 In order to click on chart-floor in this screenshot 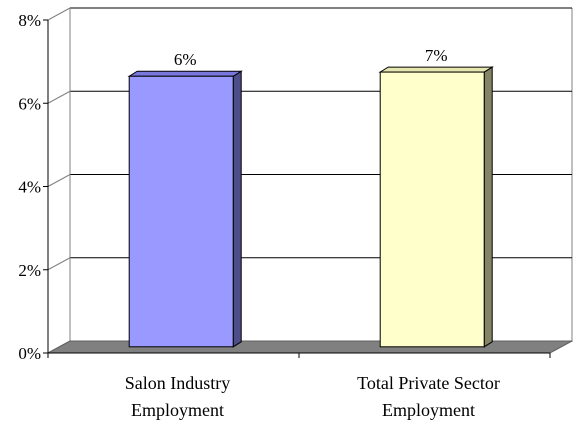, I will do `click(310, 347)`.